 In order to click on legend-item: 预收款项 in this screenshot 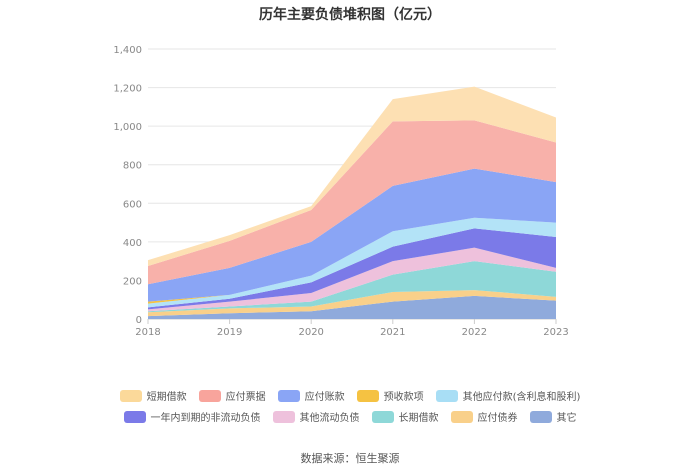, I will do `click(390, 395)`.